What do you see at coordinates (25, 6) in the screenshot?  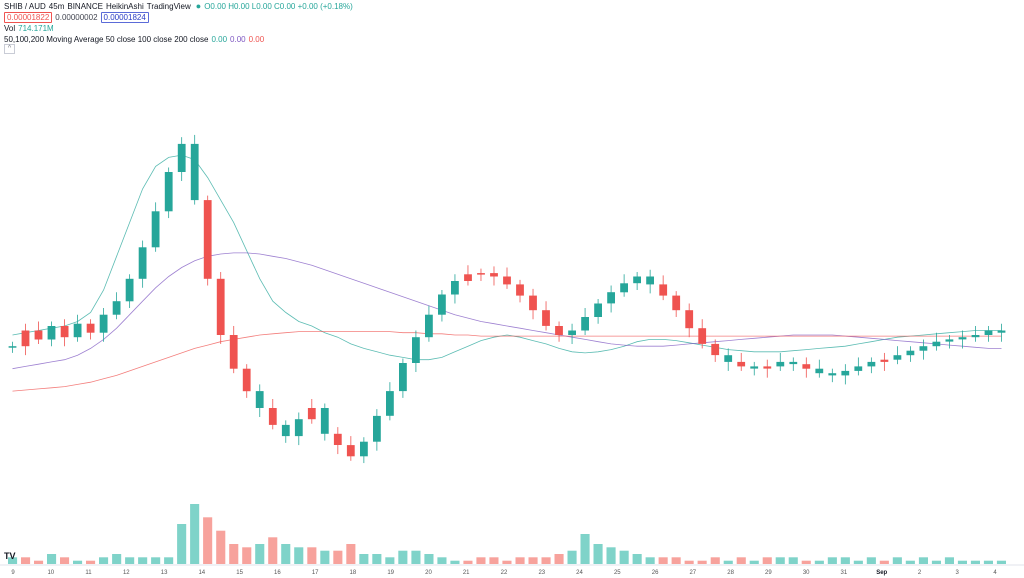 I see `symbol-name: SHIB / AUD` at bounding box center [25, 6].